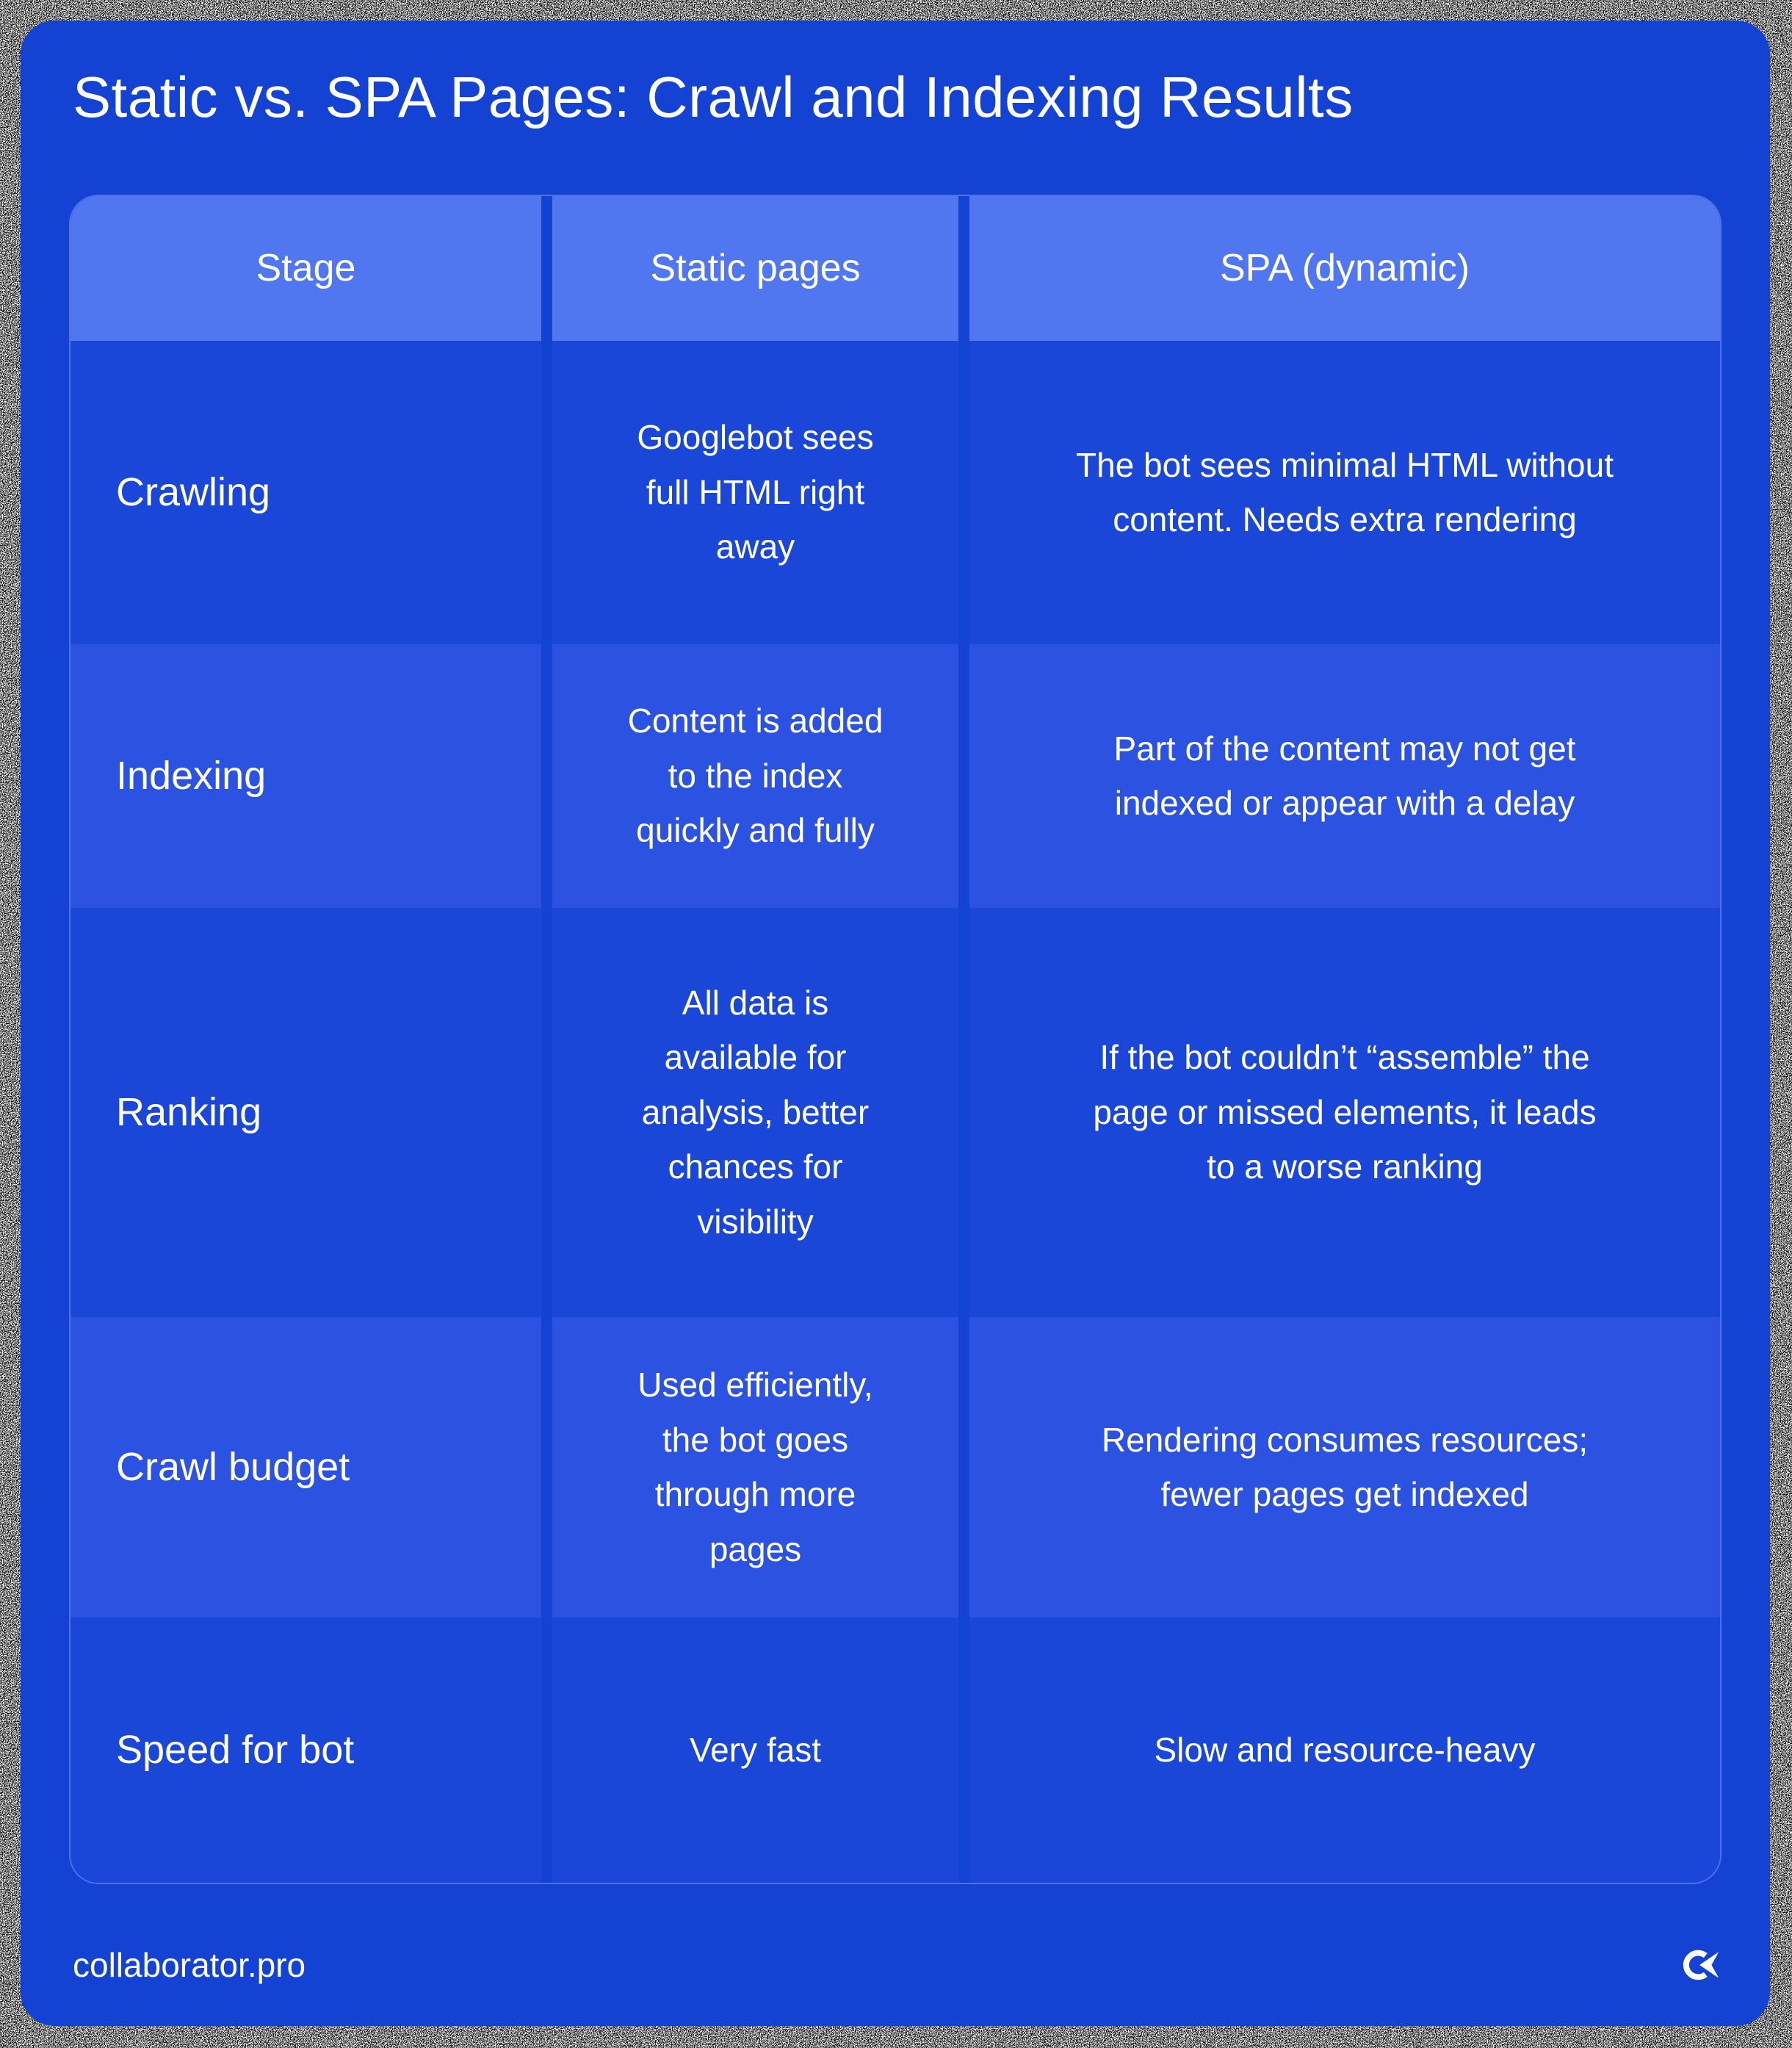 The height and width of the screenshot is (2048, 1792). What do you see at coordinates (755, 1750) in the screenshot?
I see `cell-speed-static: Very fast` at bounding box center [755, 1750].